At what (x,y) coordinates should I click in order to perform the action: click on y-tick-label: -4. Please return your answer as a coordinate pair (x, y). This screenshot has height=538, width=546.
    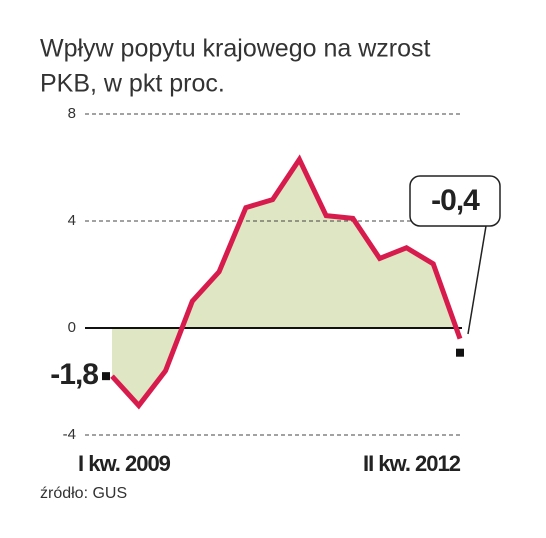
    Looking at the image, I should click on (69, 434).